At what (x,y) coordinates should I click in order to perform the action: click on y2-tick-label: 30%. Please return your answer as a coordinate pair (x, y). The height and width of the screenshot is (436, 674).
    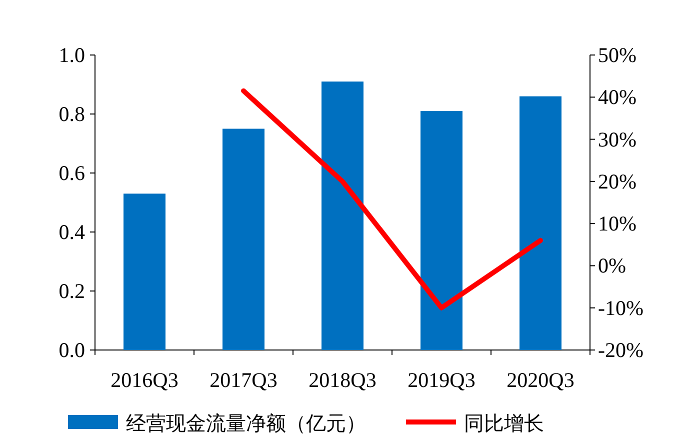
    Looking at the image, I should click on (617, 139).